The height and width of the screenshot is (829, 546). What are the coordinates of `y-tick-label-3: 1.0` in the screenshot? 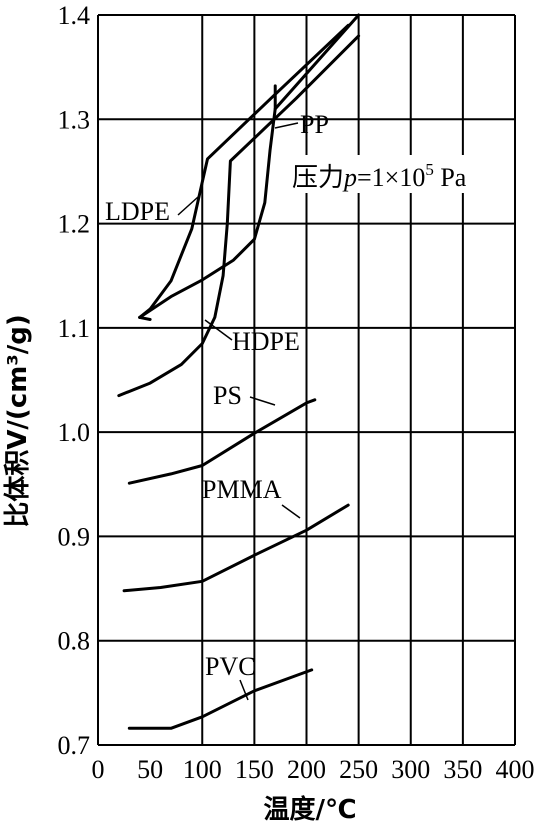 It's located at (74, 432).